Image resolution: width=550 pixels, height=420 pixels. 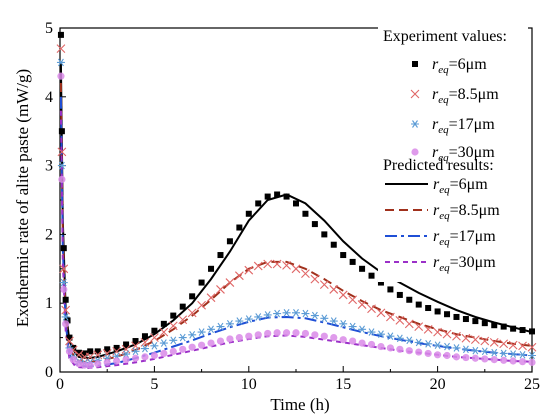 I want to click on x-tick-label: 5, so click(x=154, y=384).